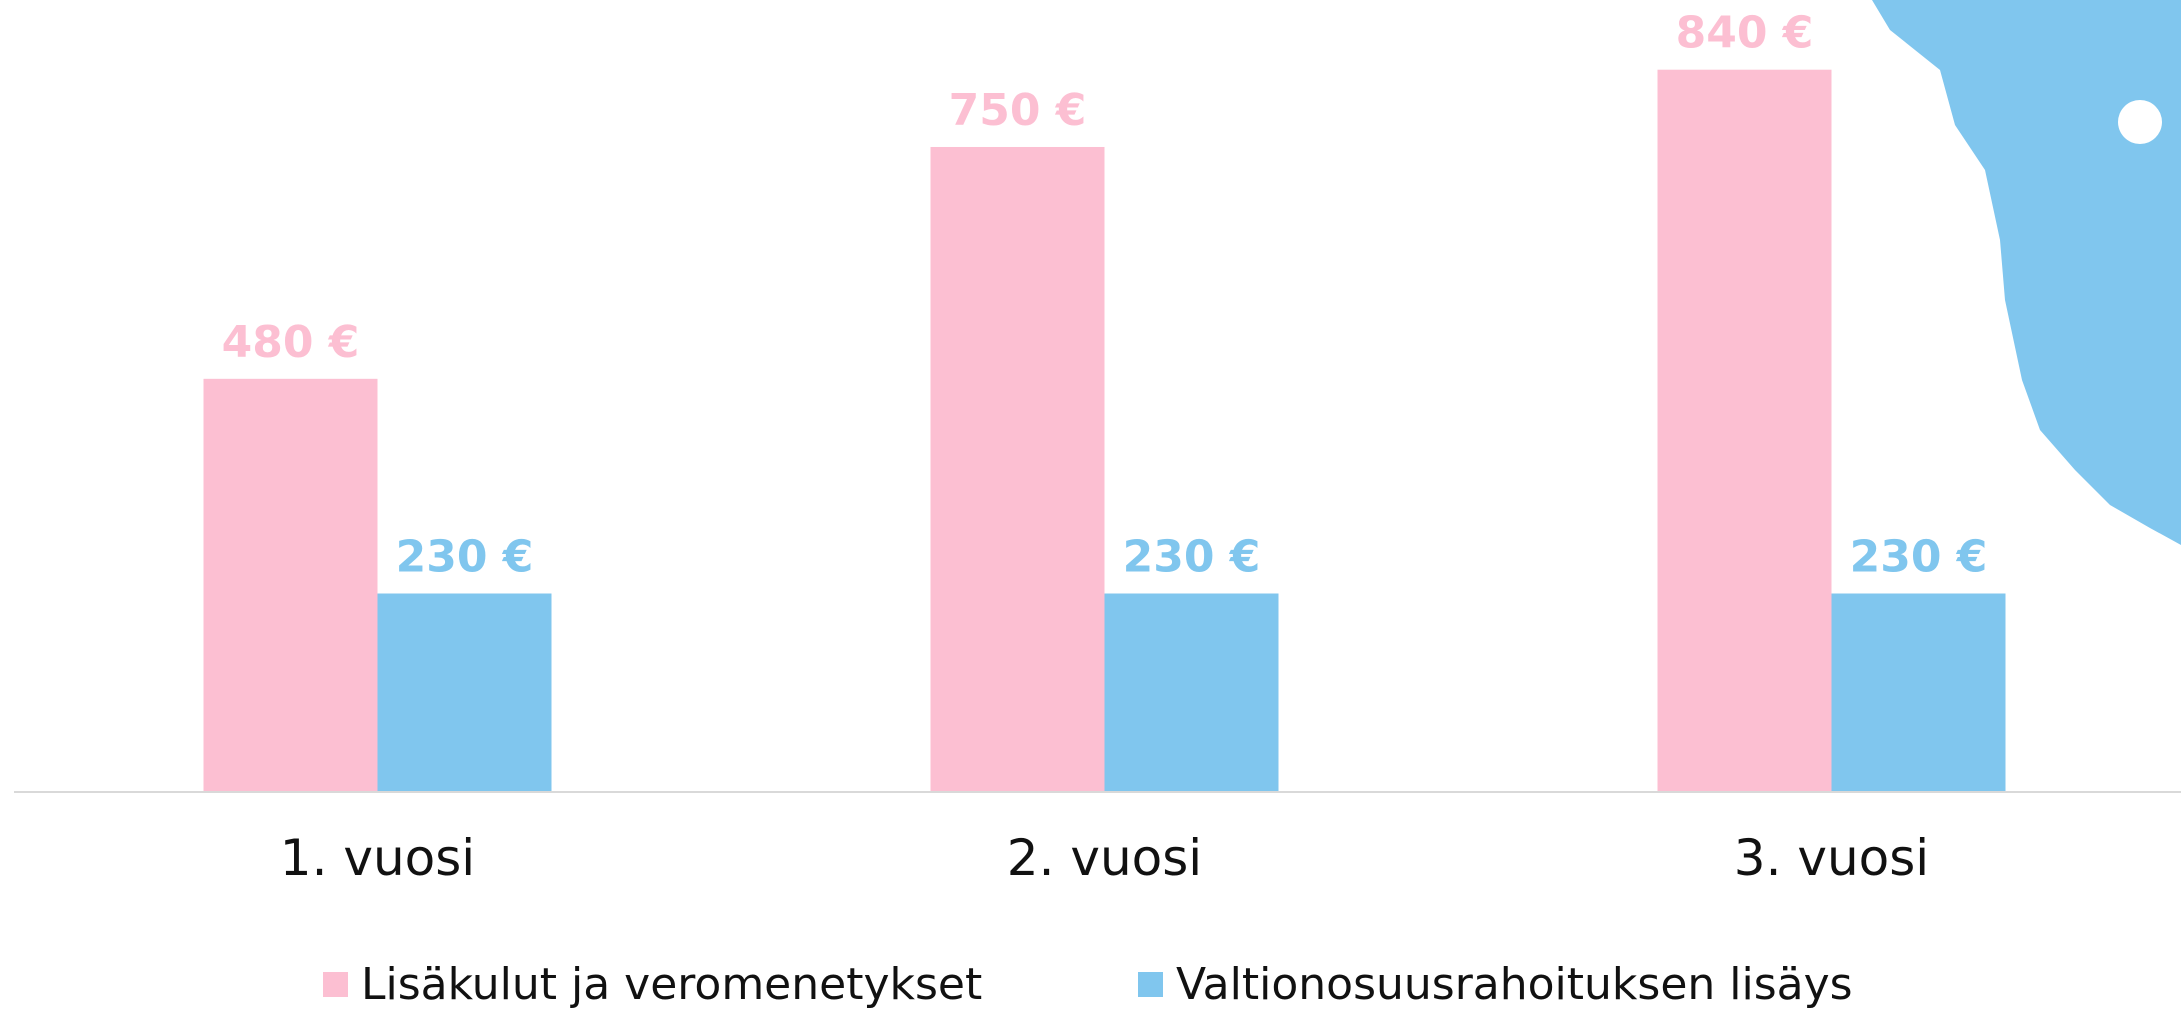 The width and height of the screenshot is (2181, 1010). What do you see at coordinates (1514, 984) in the screenshot?
I see `legend-label: Valtionosuusrahoituksen lisäys` at bounding box center [1514, 984].